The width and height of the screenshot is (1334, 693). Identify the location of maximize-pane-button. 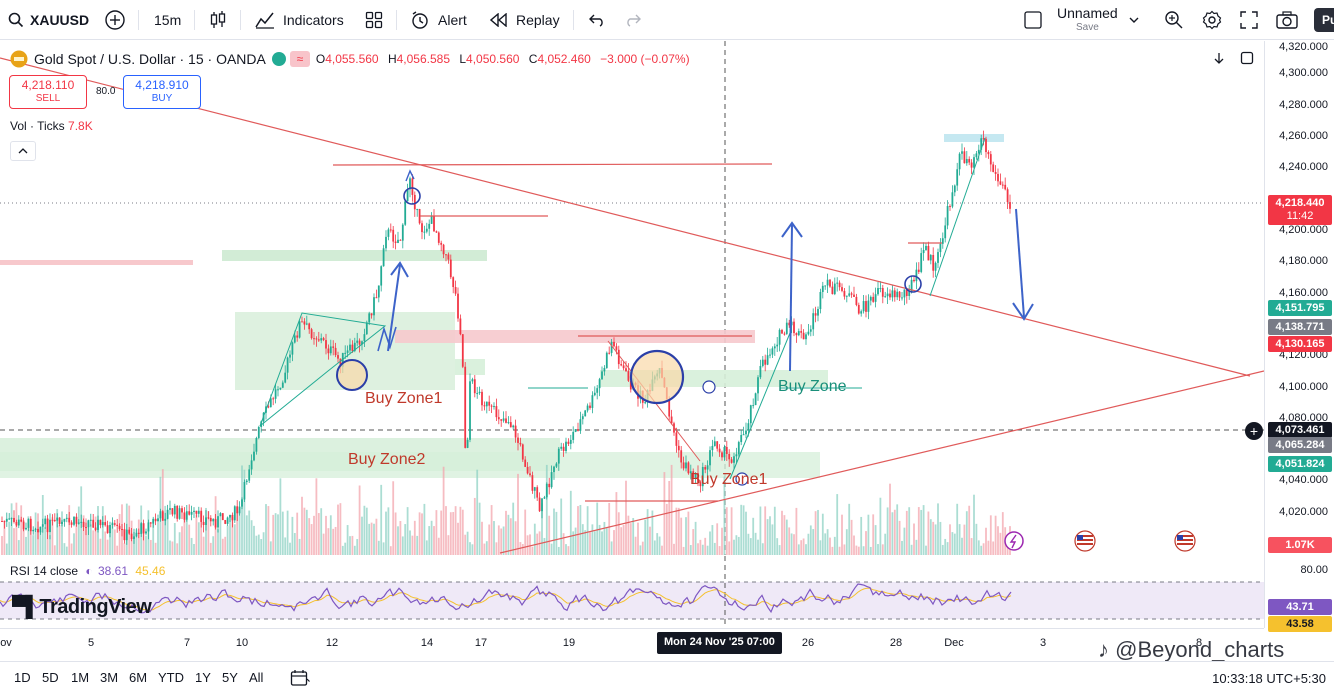
(1249, 60).